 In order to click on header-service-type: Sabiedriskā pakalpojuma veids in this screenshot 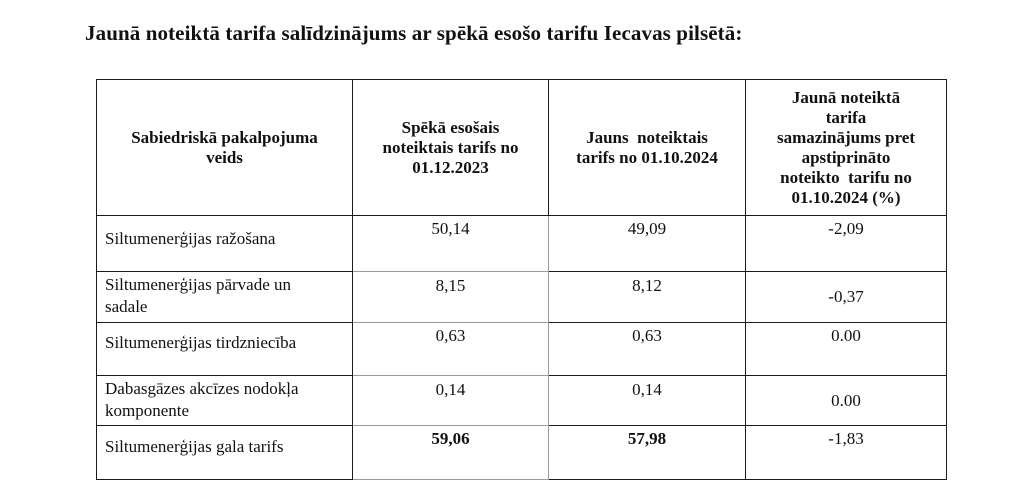, I will do `click(224, 147)`.